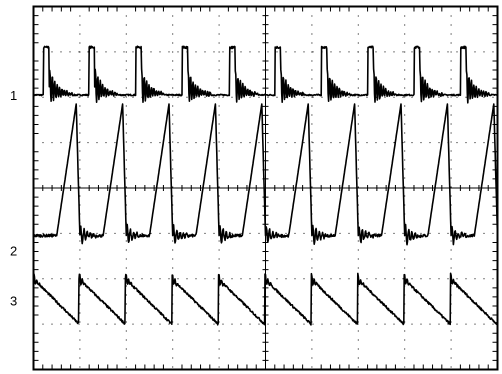  Describe the element at coordinates (13, 251) in the screenshot. I see `channel-label-2: 2` at that location.